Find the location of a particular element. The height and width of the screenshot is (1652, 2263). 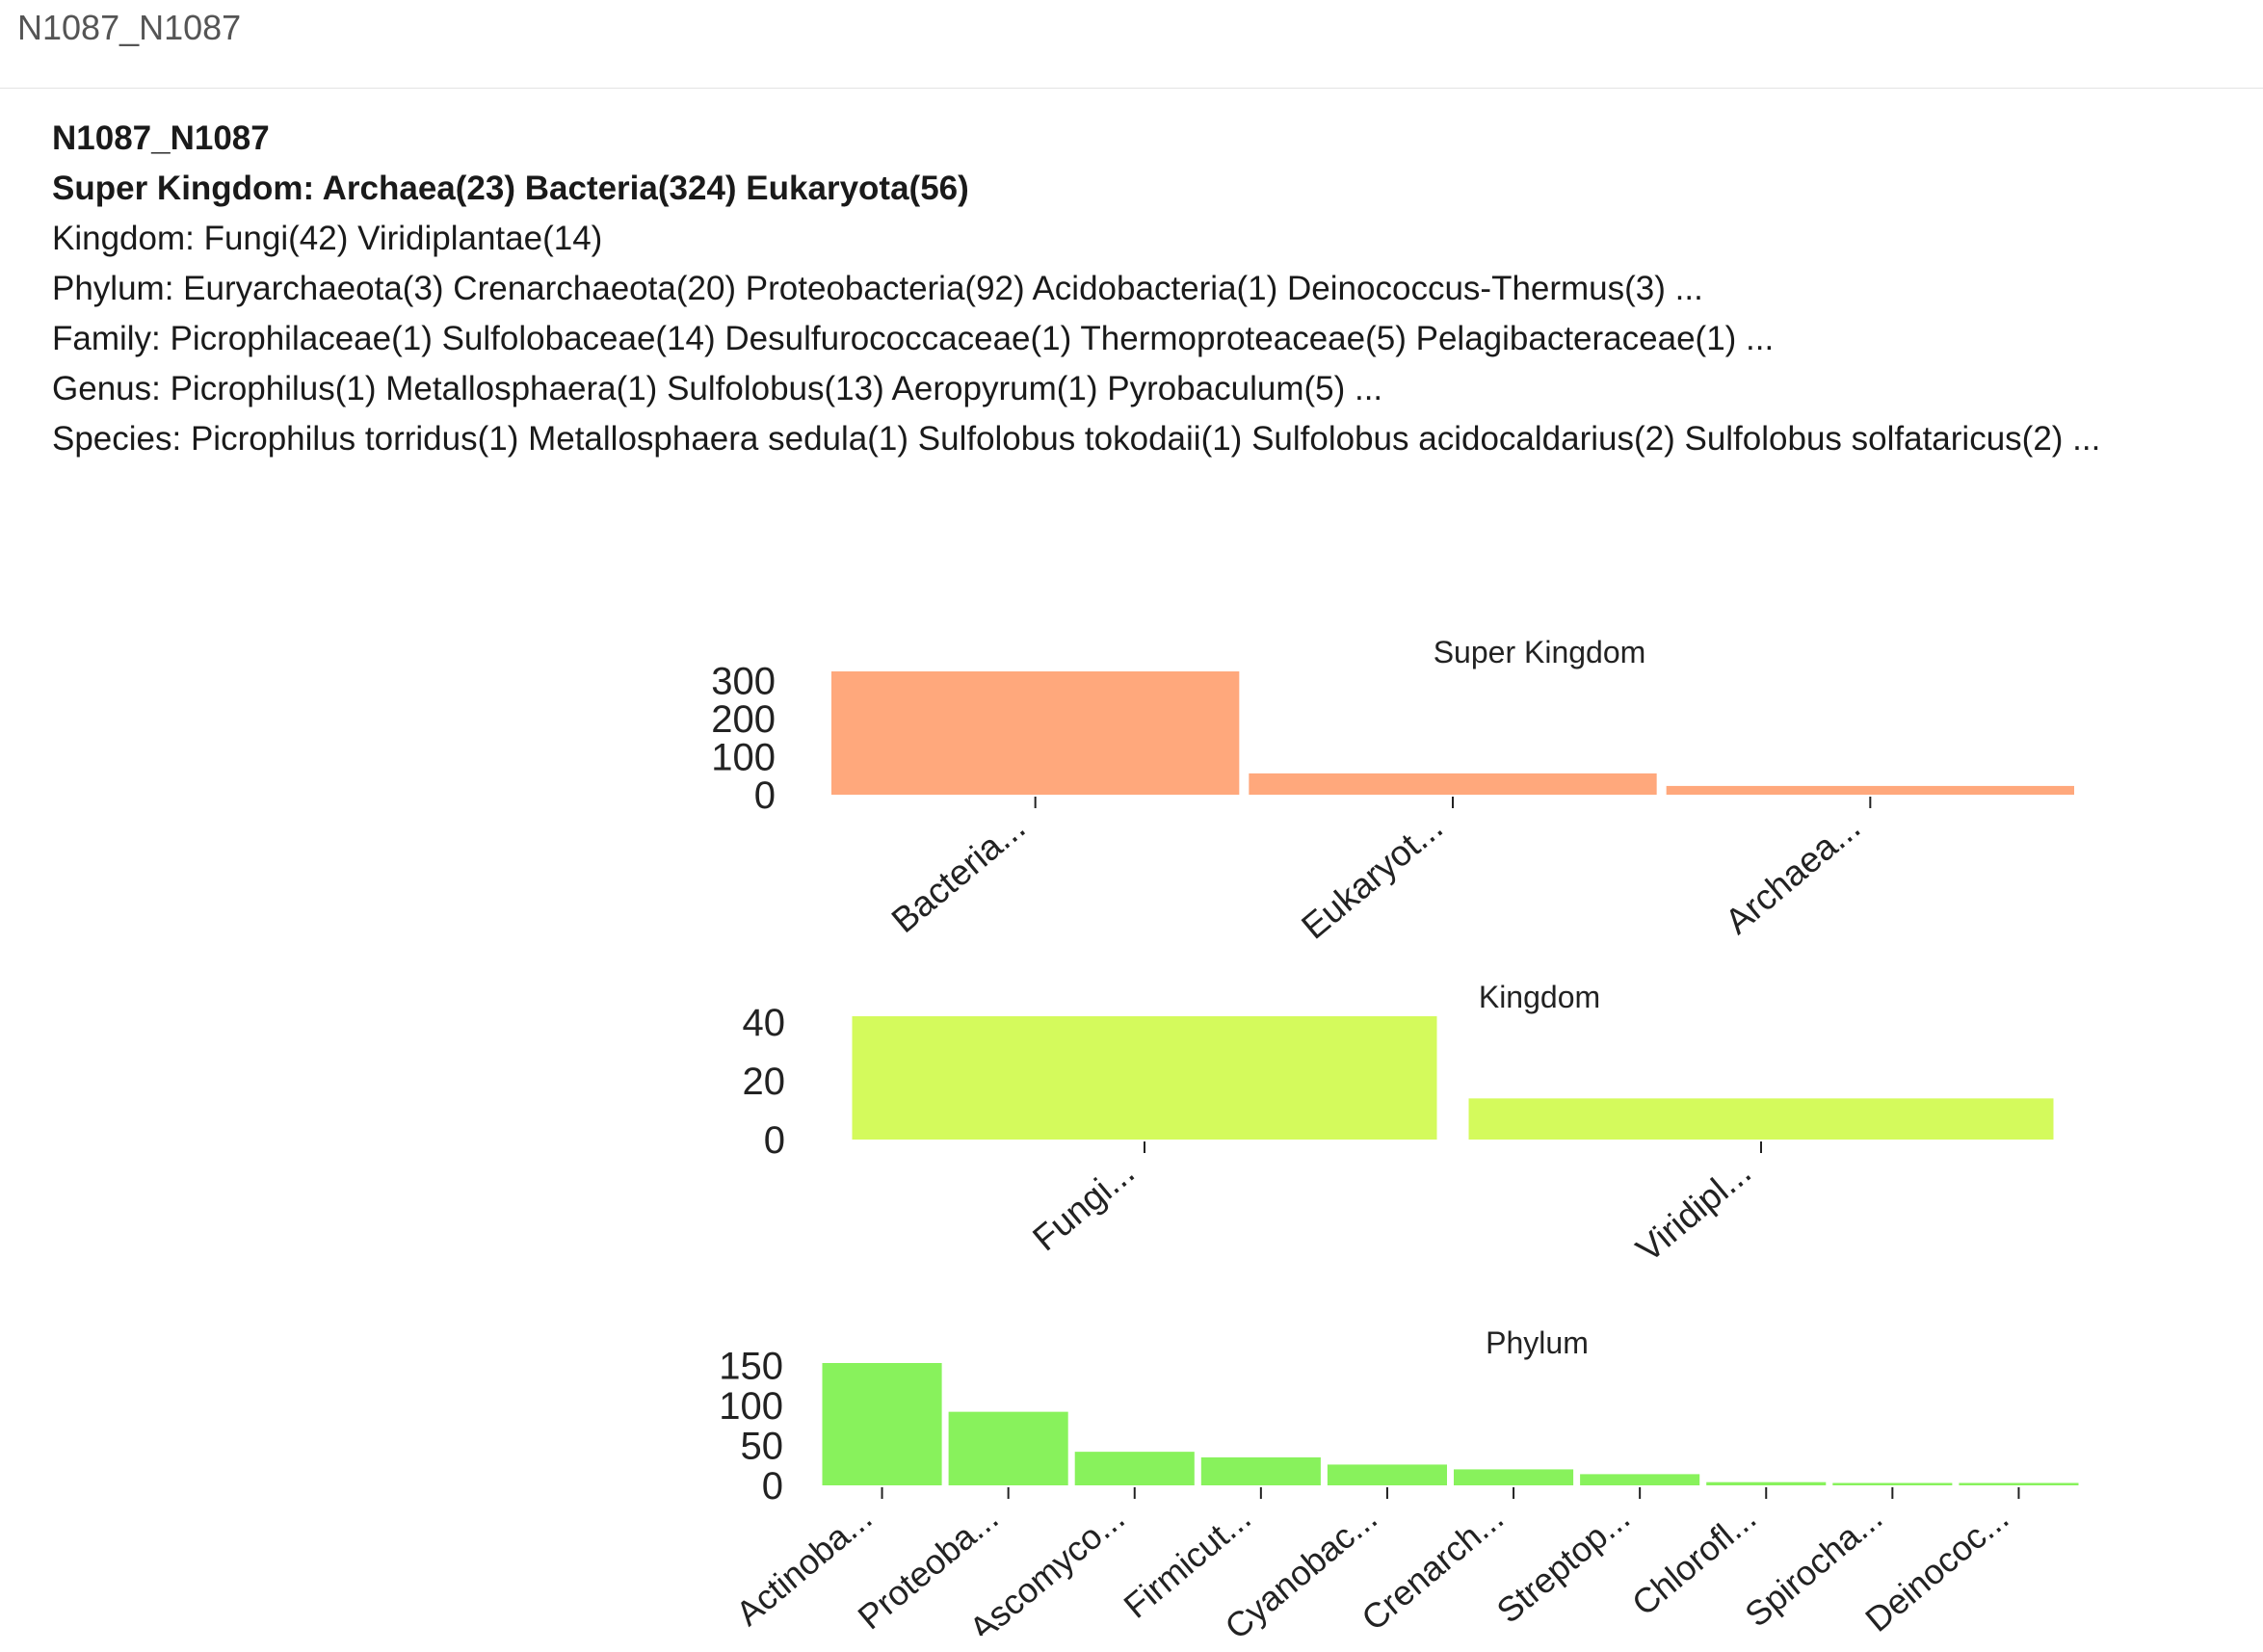

chart-title: Super Kingdom is located at coordinates (1540, 652).